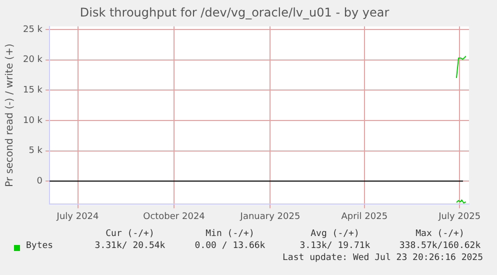 Image resolution: width=497 pixels, height=275 pixels. Describe the element at coordinates (36, 151) in the screenshot. I see `y-tick-label: 5 k` at that location.